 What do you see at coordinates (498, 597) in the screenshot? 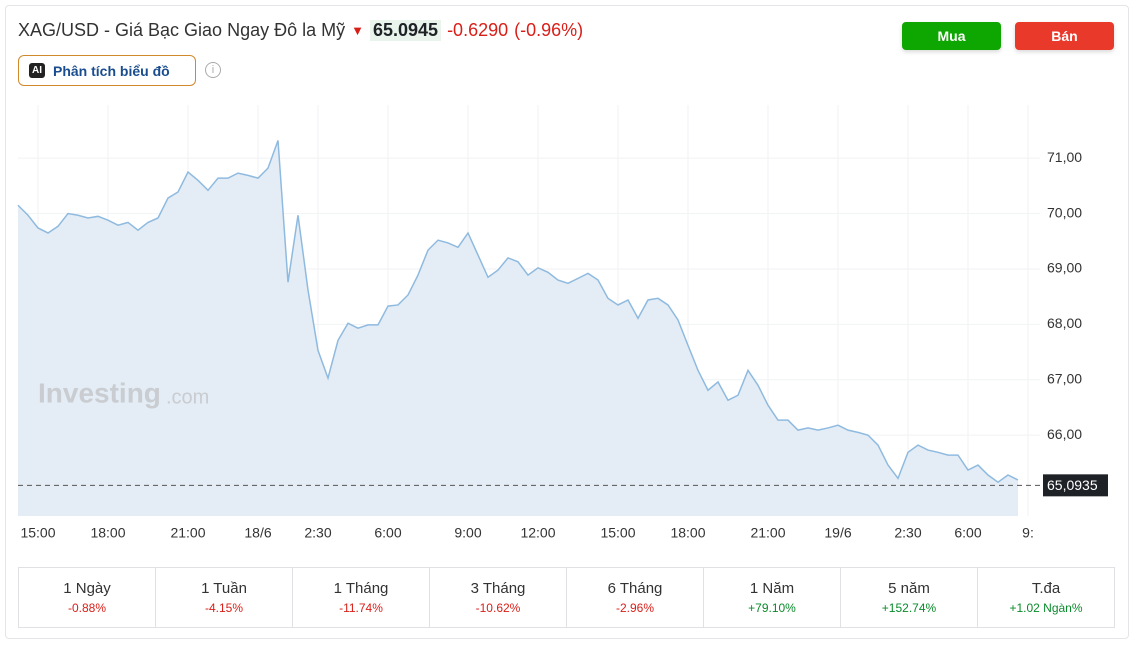
I see `performance-cell: 3 Tháng -10.62%` at bounding box center [498, 597].